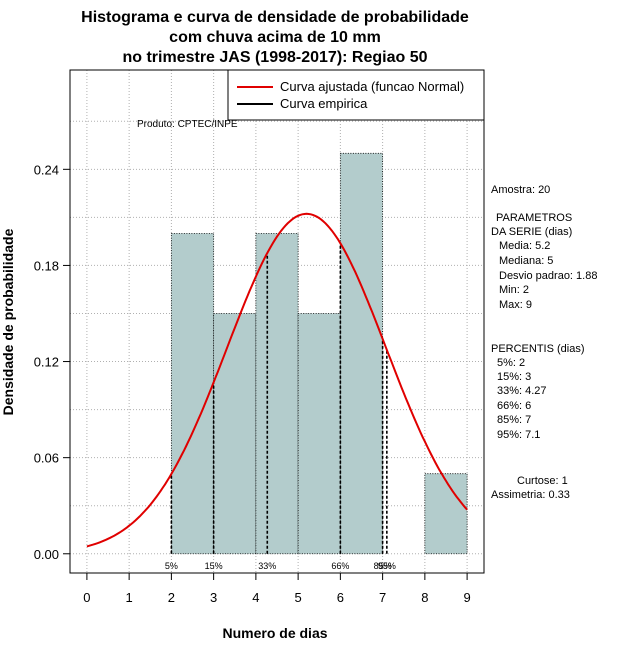 This screenshot has height=660, width=640. Describe the element at coordinates (298, 597) in the screenshot. I see `x-tick-label-5: 5` at that location.